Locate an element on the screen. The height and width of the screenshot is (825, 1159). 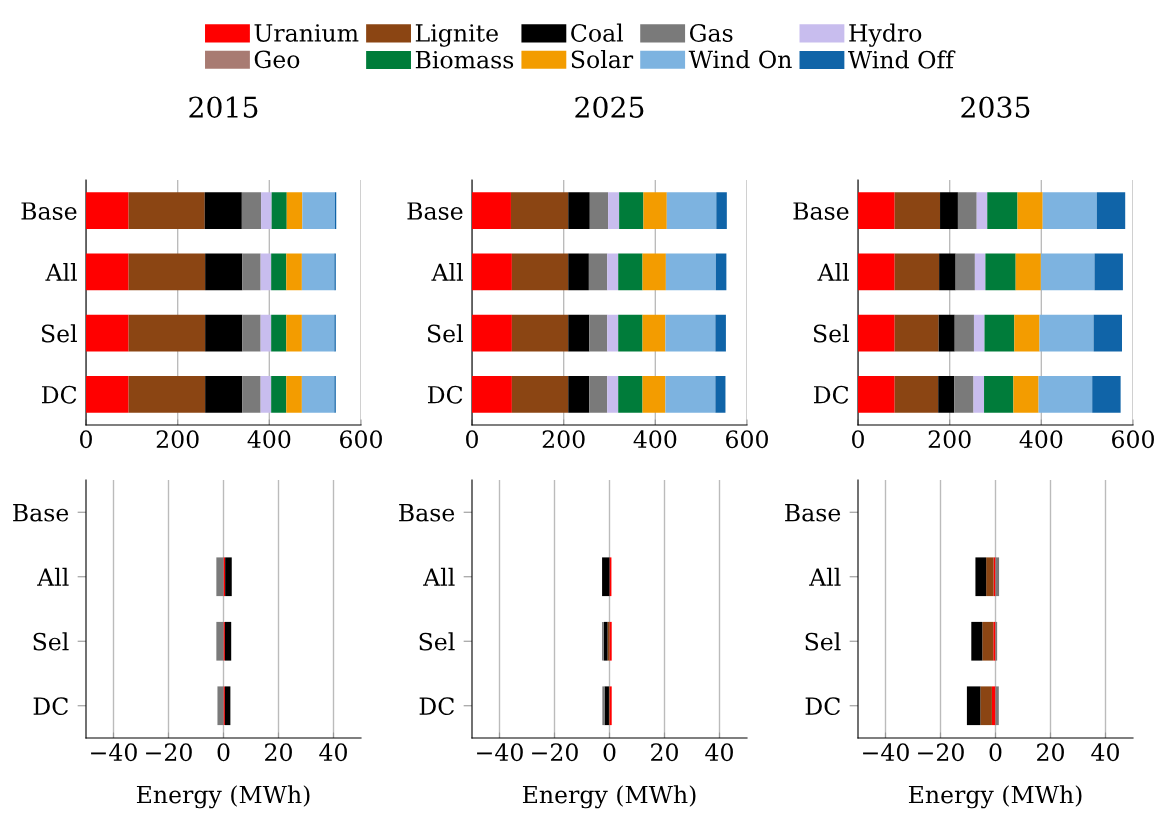
chart-title: 2025 is located at coordinates (609, 107).